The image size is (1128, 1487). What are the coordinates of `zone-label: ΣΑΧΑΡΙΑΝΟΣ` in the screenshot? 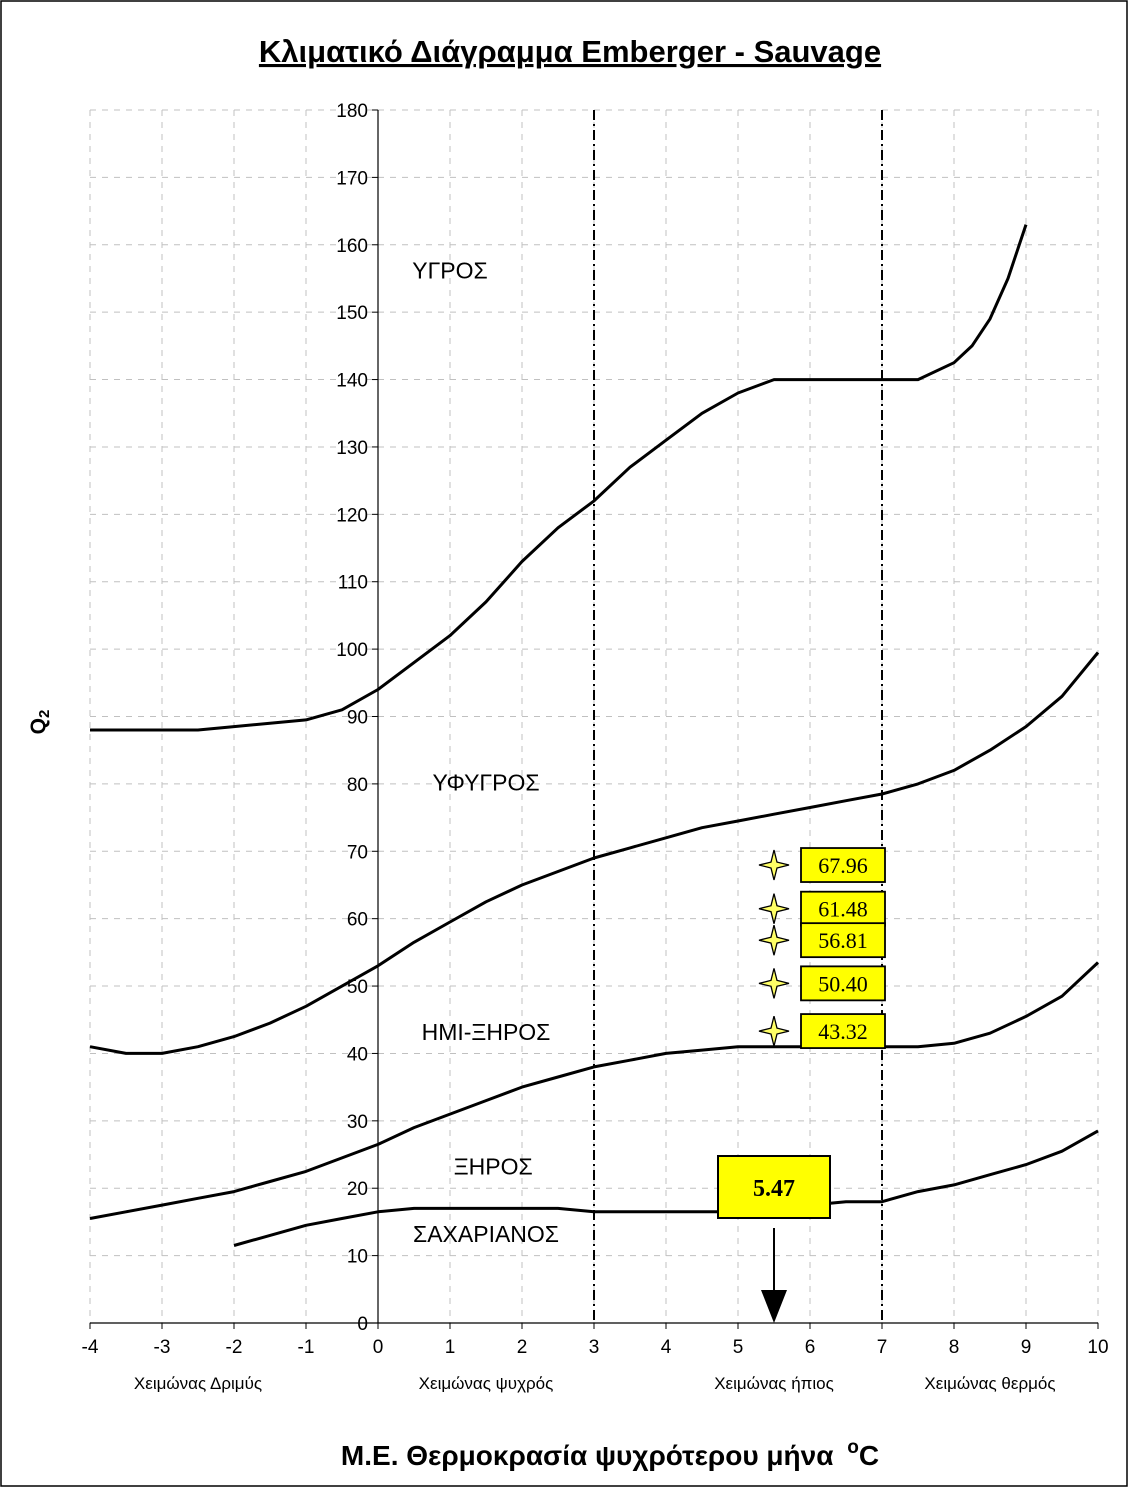 It's located at (486, 1234).